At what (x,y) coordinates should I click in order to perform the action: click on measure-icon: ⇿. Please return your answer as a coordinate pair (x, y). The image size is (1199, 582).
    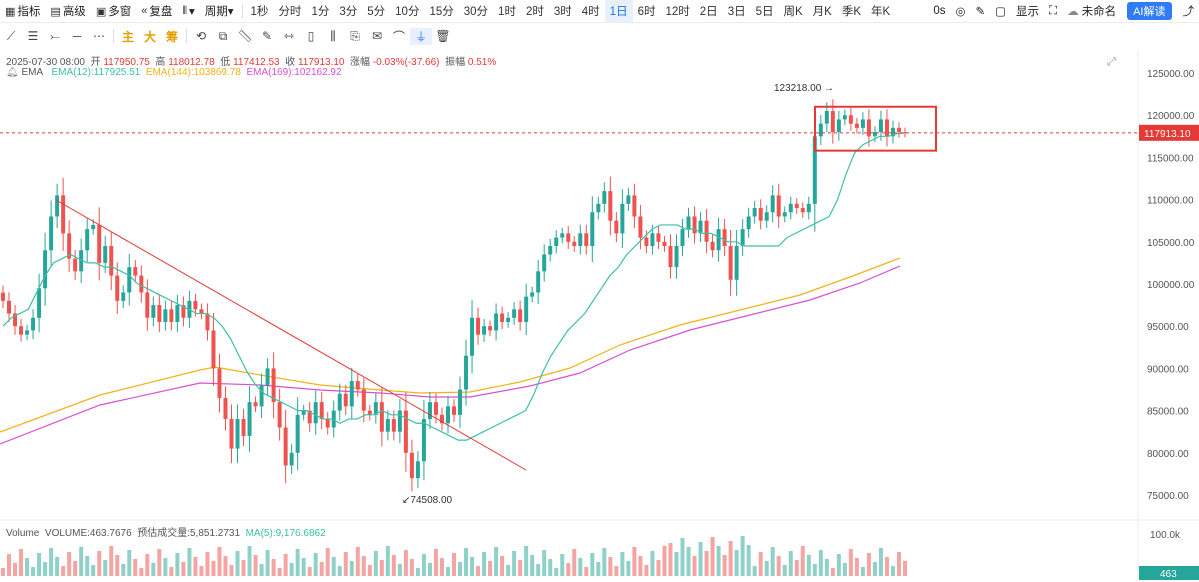
    Looking at the image, I should click on (289, 36).